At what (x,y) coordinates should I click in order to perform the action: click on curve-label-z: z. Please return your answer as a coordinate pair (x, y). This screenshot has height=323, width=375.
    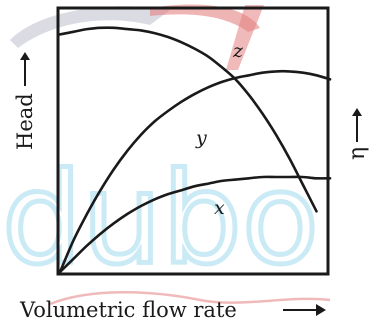
    Looking at the image, I should click on (238, 51).